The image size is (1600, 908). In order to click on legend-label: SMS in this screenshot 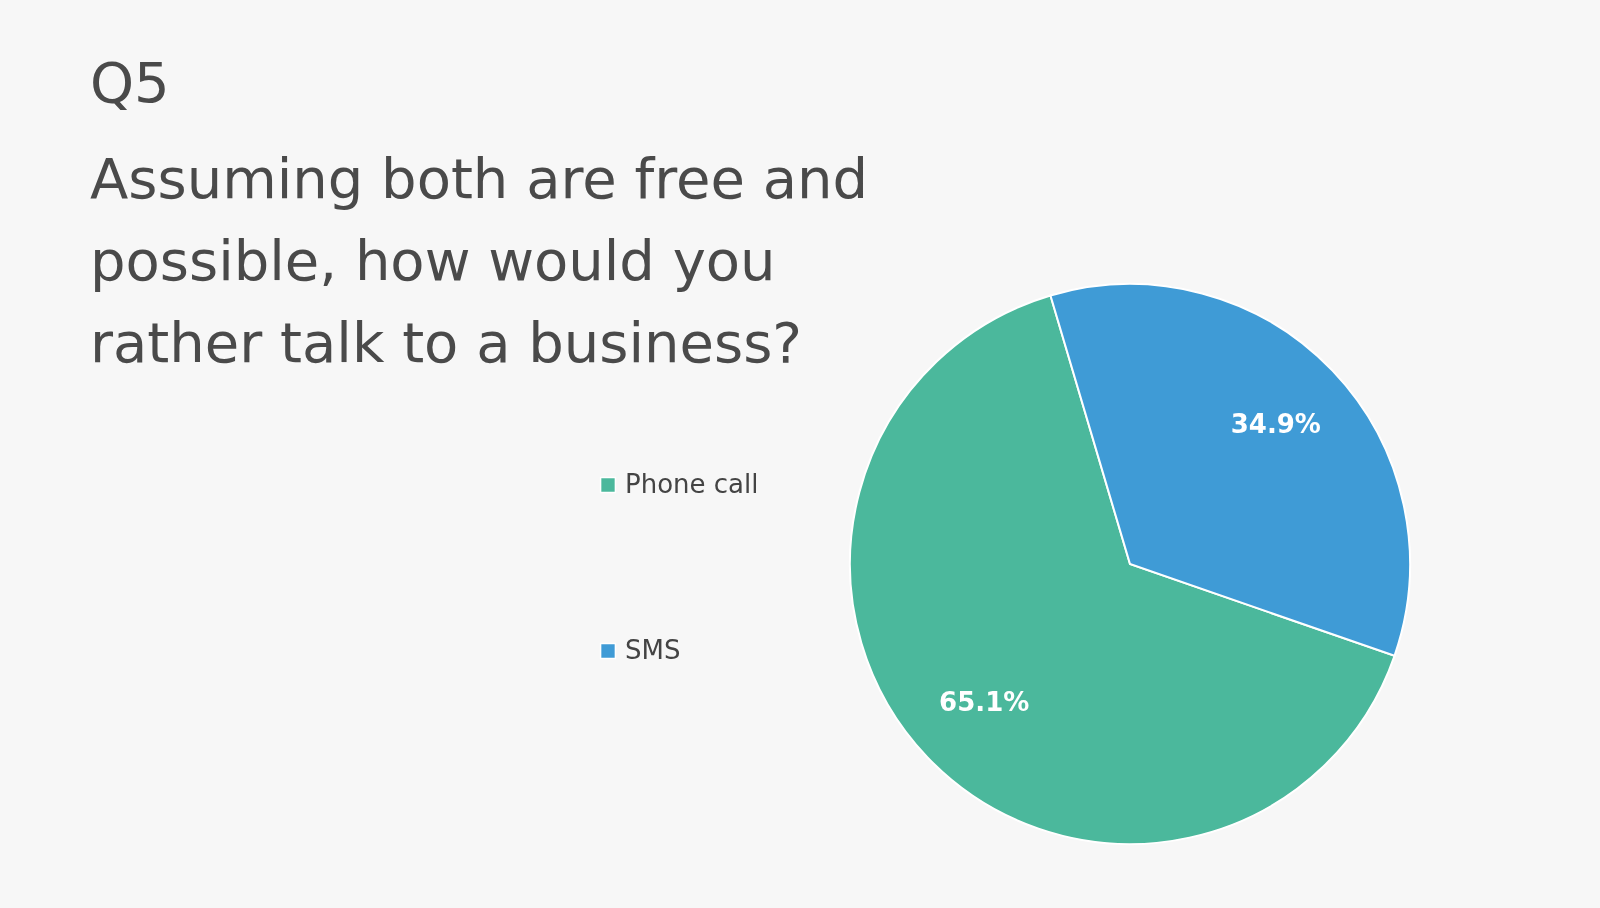, I will do `click(653, 650)`.